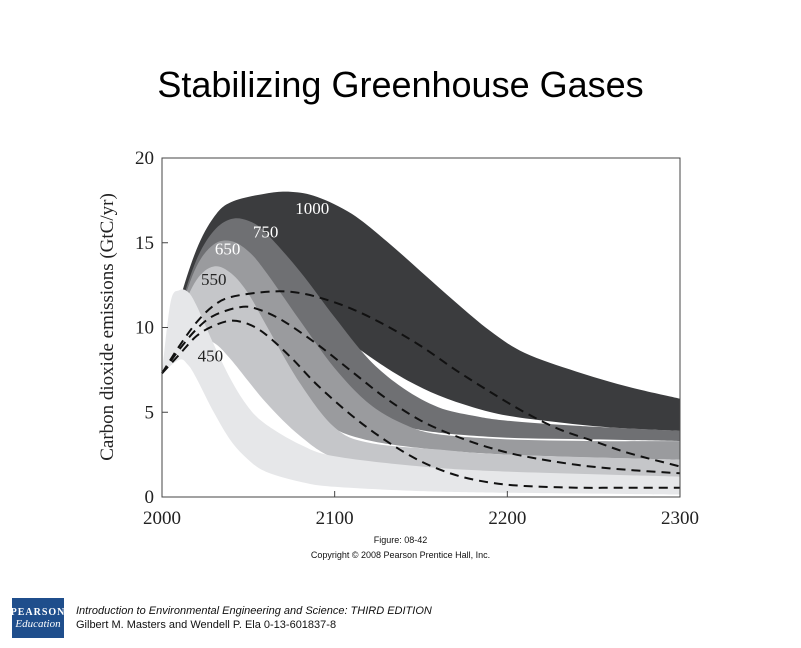 The width and height of the screenshot is (801, 648). What do you see at coordinates (400, 84) in the screenshot?
I see `slide-title: Stabilizing Greenhouse Gases` at bounding box center [400, 84].